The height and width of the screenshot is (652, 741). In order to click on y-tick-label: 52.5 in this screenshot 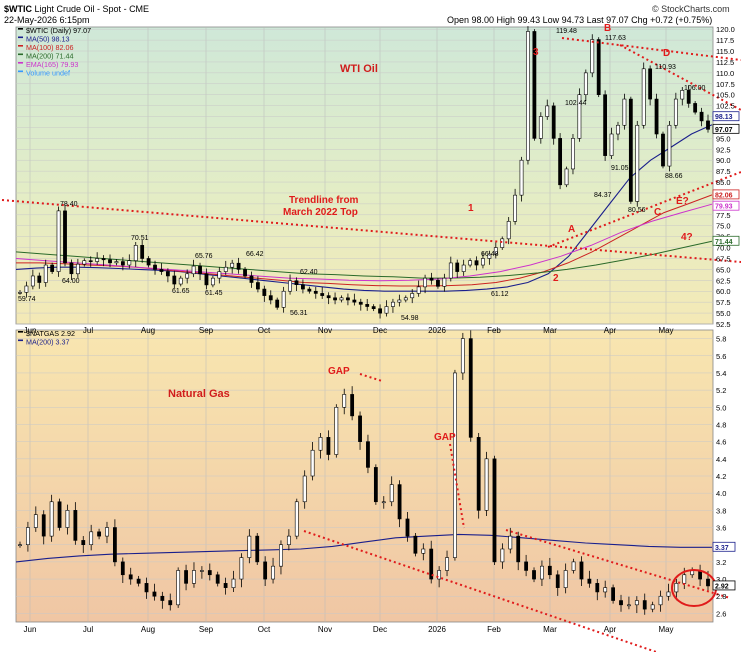, I will do `click(723, 324)`.